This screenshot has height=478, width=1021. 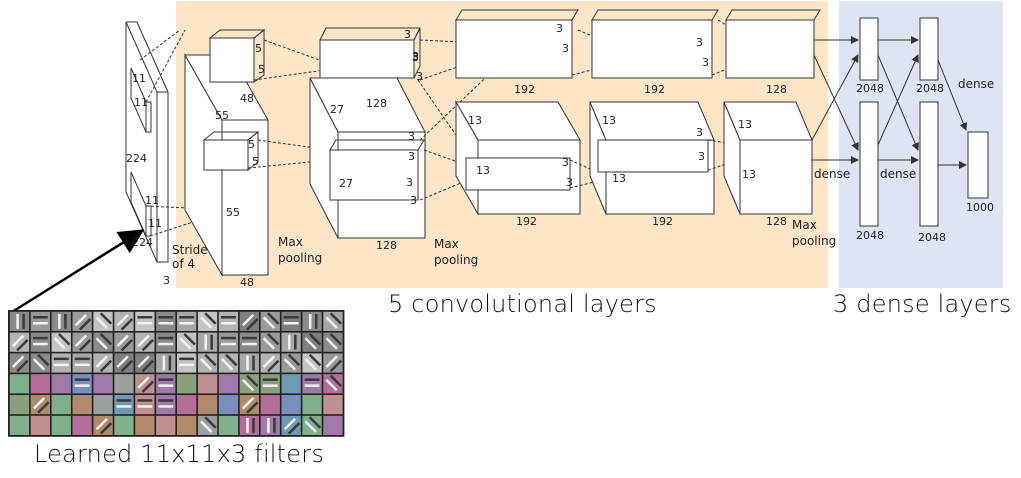 What do you see at coordinates (978, 165) in the screenshot?
I see `output-layer` at bounding box center [978, 165].